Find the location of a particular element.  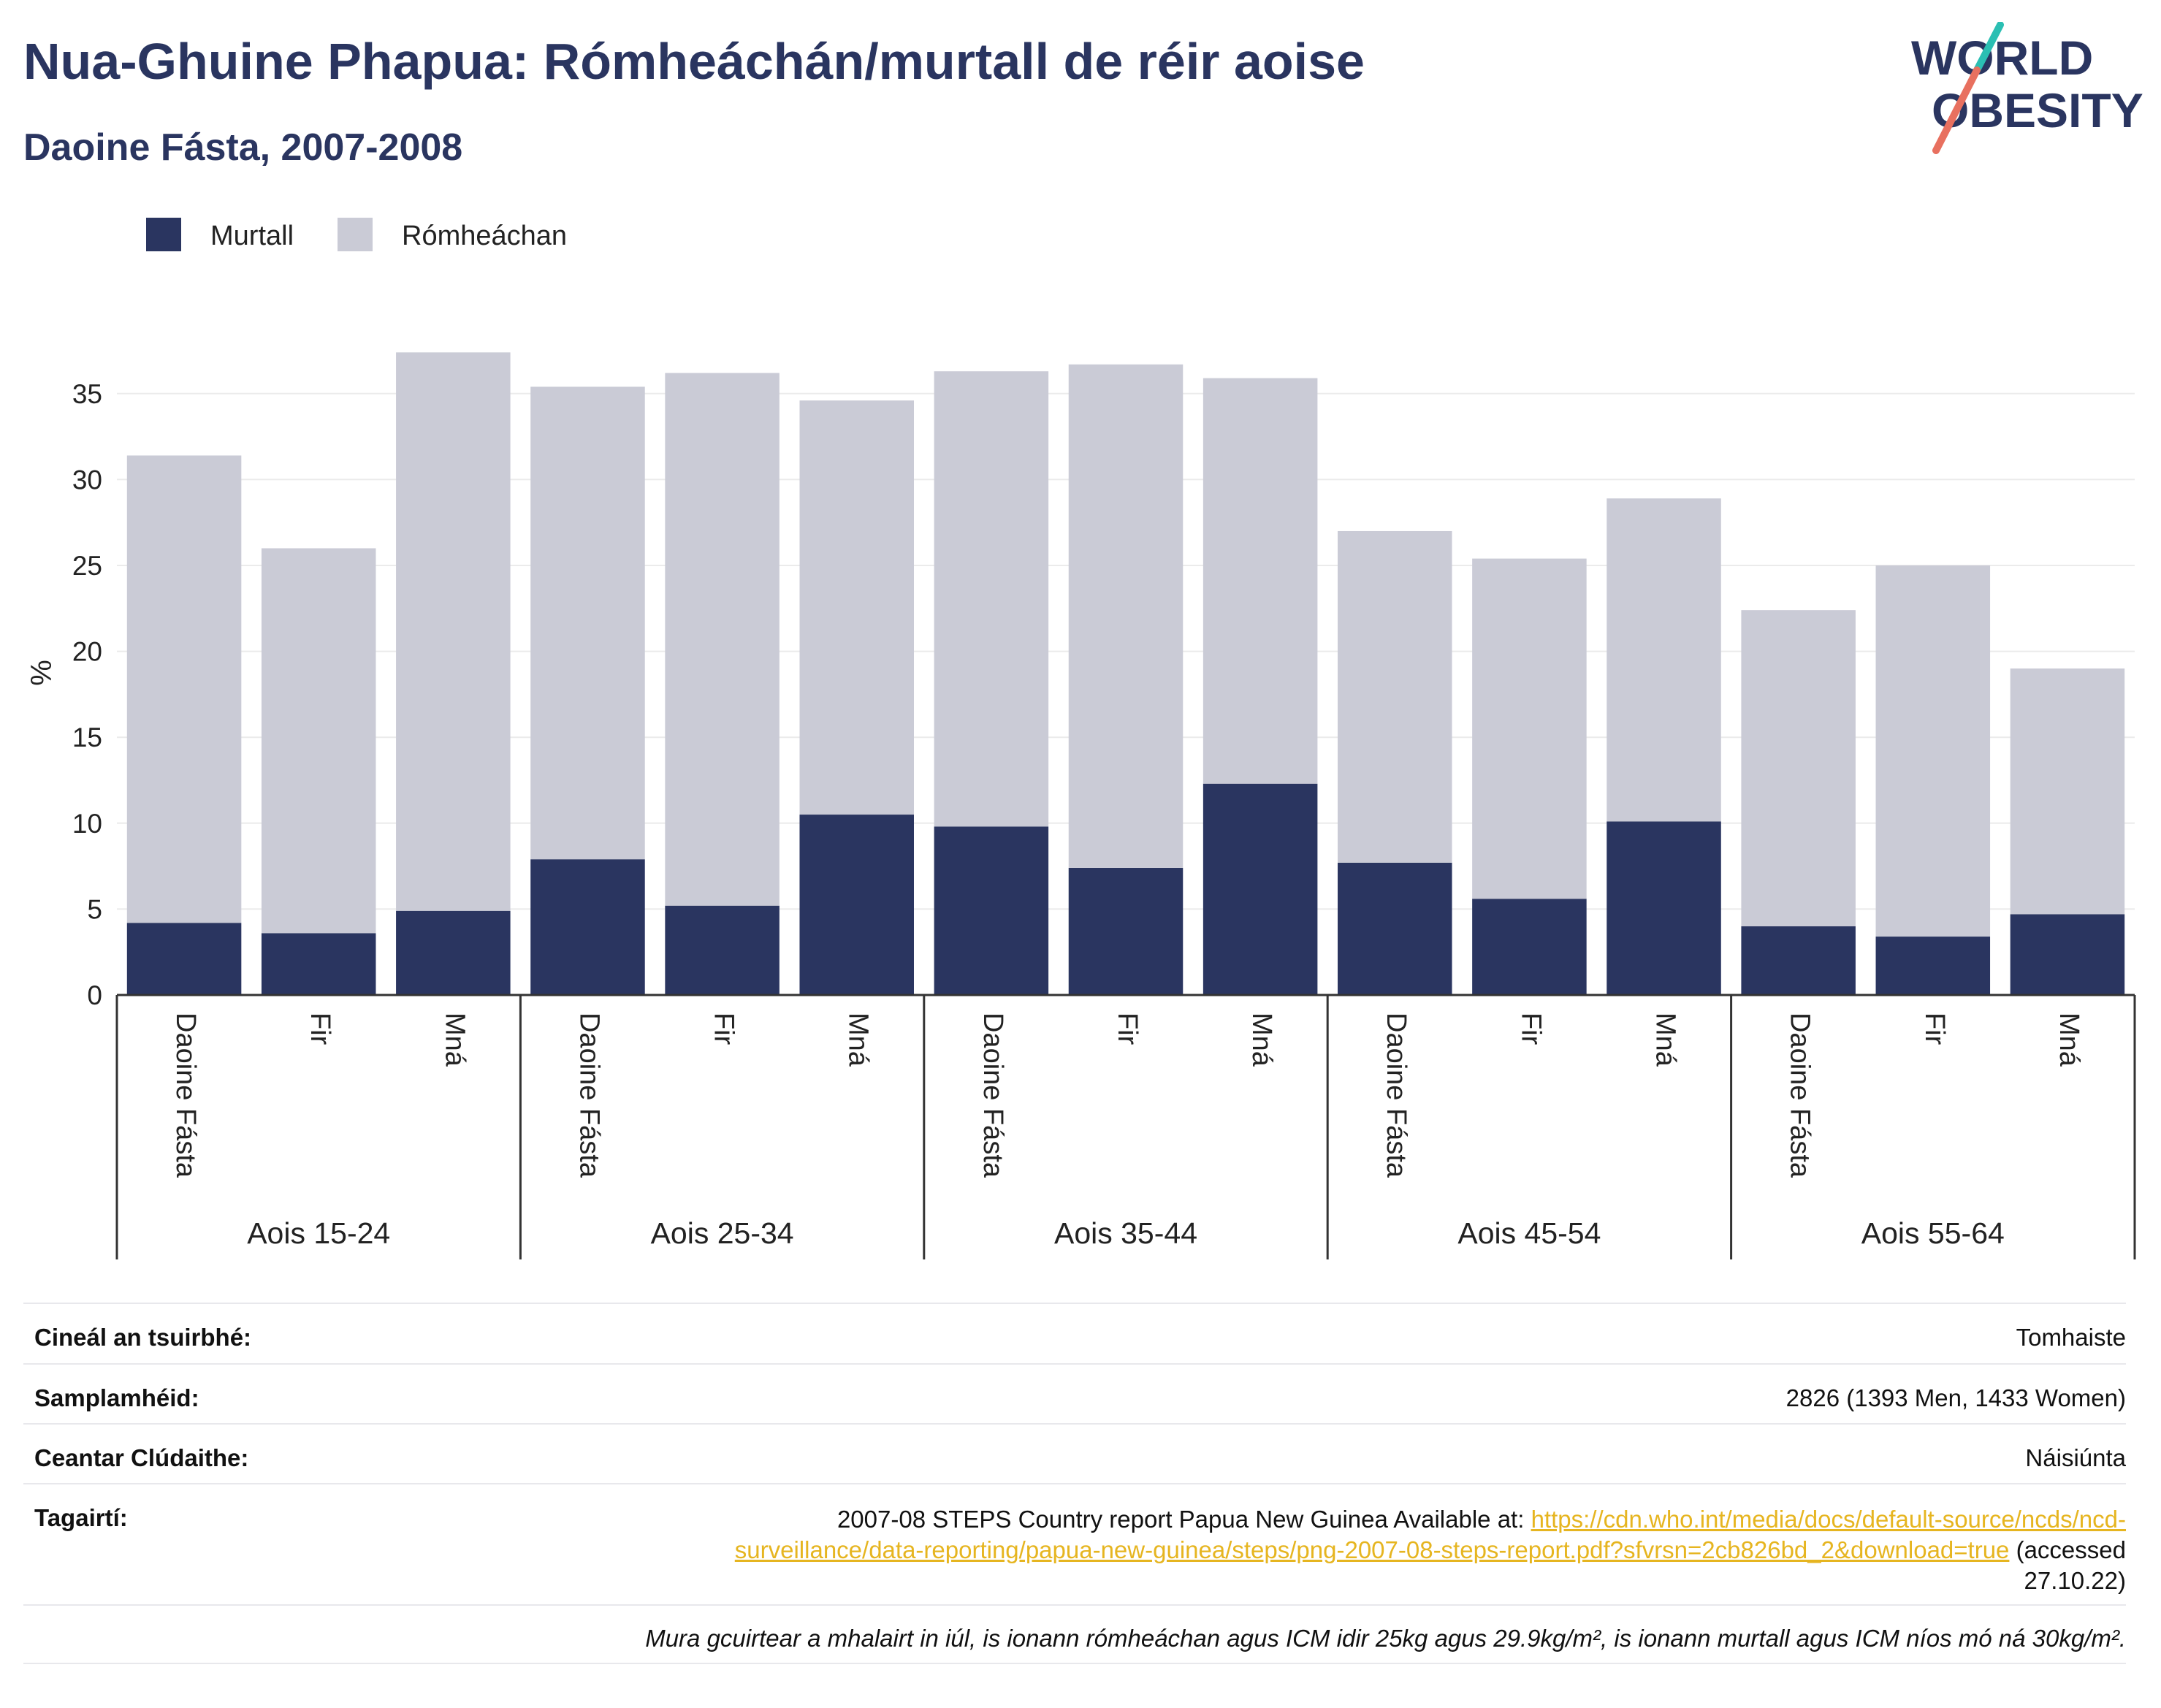

y-tick-label: 35 is located at coordinates (87, 394).